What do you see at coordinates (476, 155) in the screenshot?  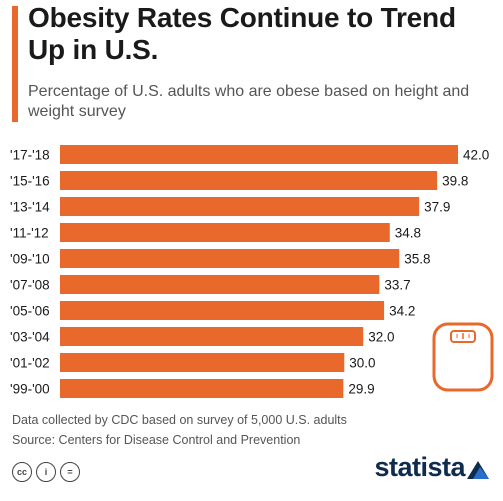 I see `value-label: 42.0` at bounding box center [476, 155].